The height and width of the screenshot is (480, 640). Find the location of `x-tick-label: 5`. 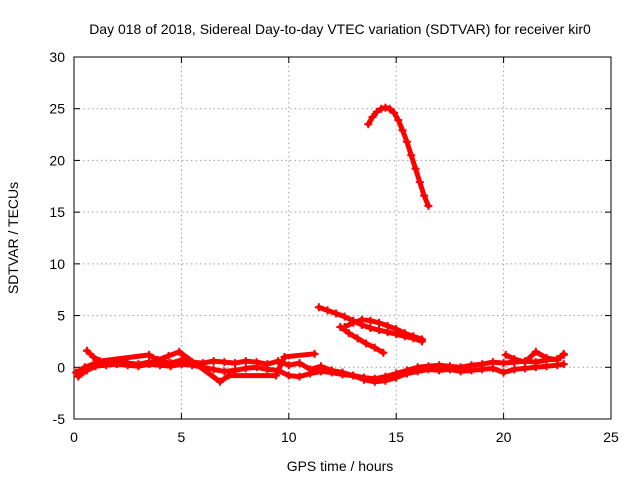

x-tick-label: 5 is located at coordinates (182, 437).